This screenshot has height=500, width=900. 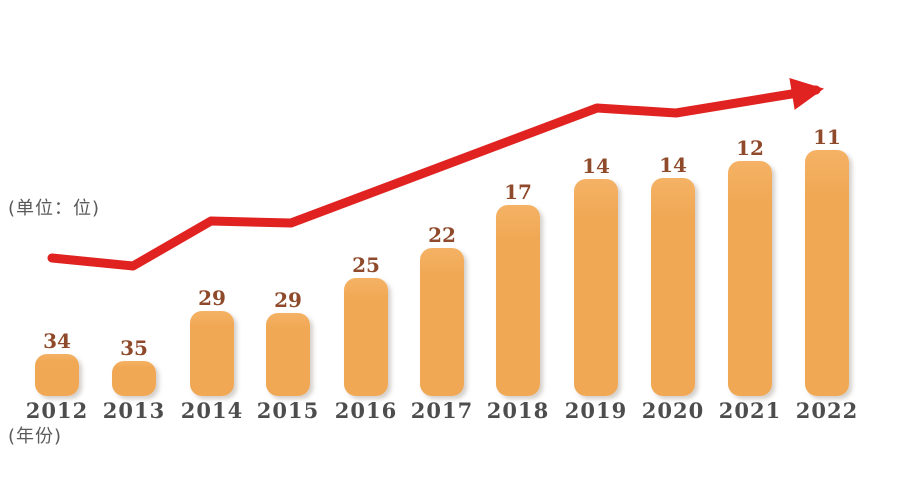 What do you see at coordinates (827, 137) in the screenshot?
I see `bar-value-label: 11` at bounding box center [827, 137].